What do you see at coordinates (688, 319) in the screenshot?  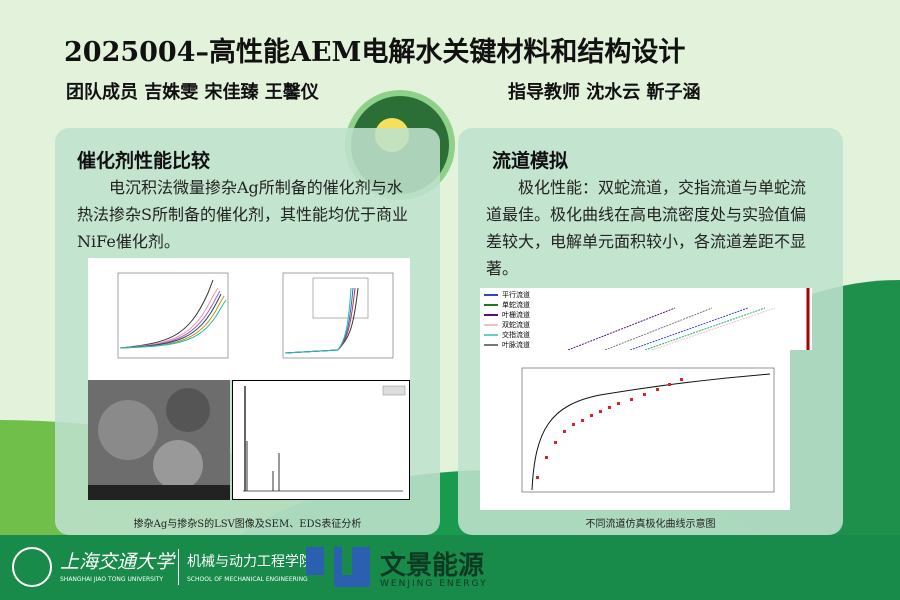 I see `channel-lines` at bounding box center [688, 319].